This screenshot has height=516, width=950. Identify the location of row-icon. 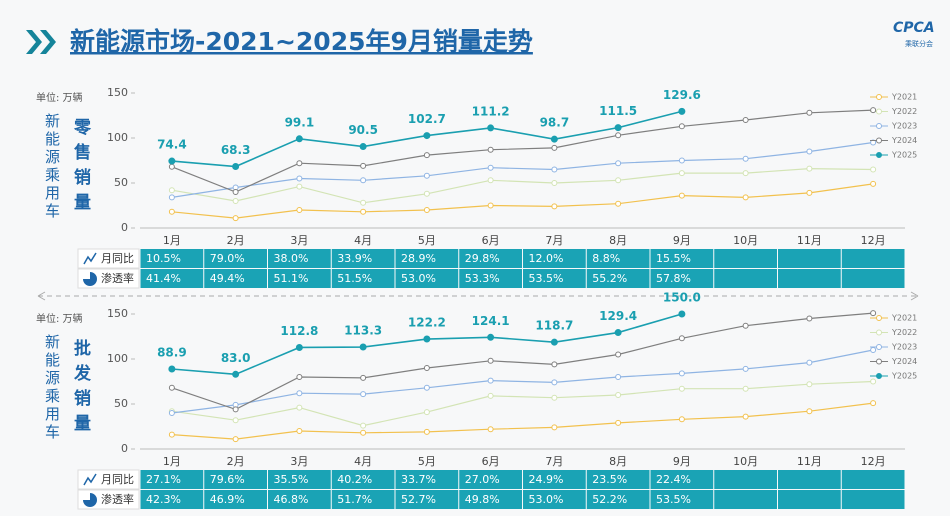
(90, 258).